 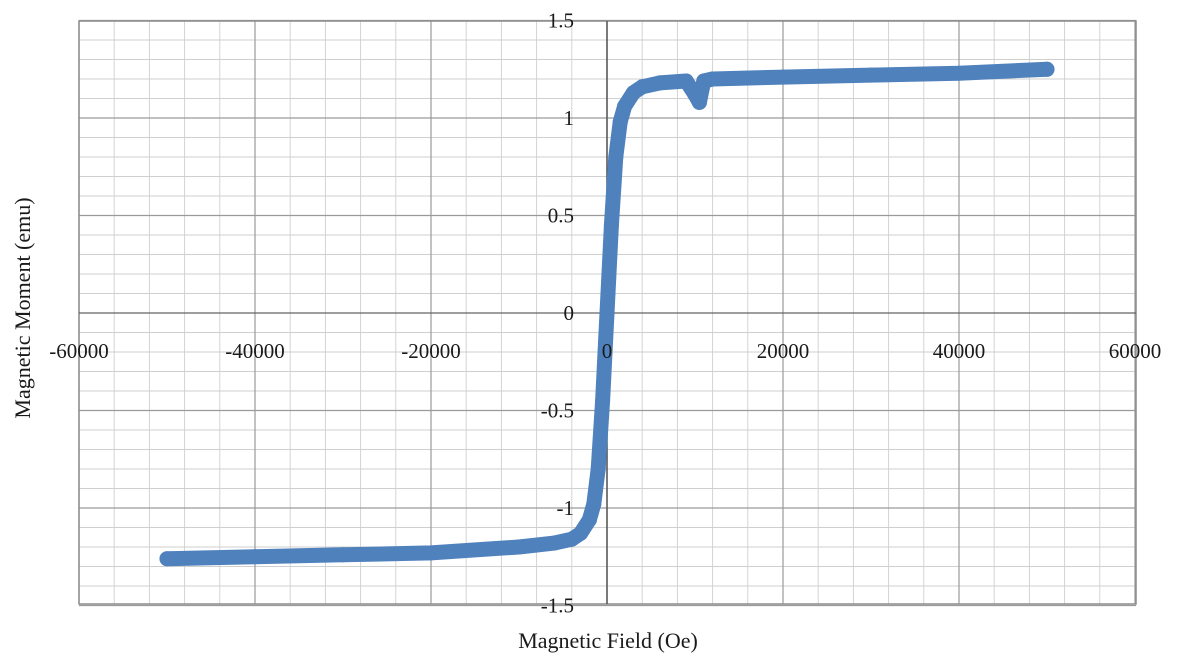 I want to click on x-tick-labels: -60000 -40000 -20000 0 20000 40000 60000, so click(x=605, y=351).